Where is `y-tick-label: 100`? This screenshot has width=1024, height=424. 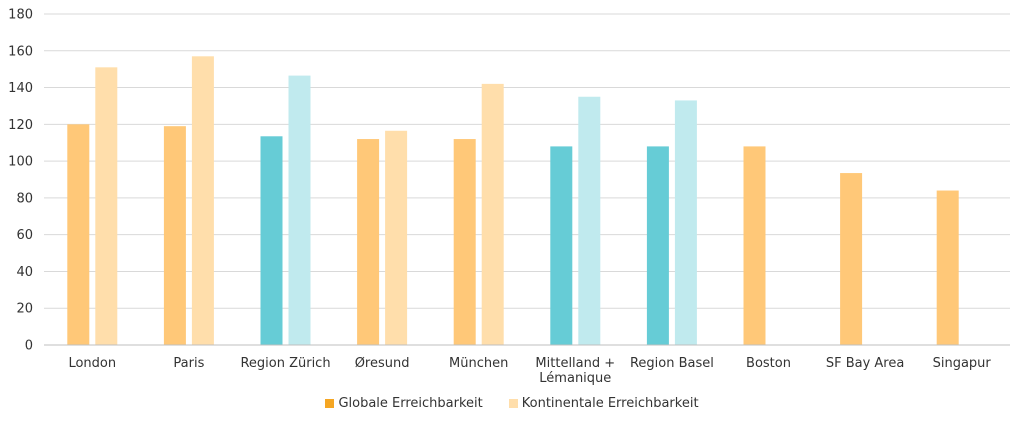
y-tick-label: 100 is located at coordinates (20, 162).